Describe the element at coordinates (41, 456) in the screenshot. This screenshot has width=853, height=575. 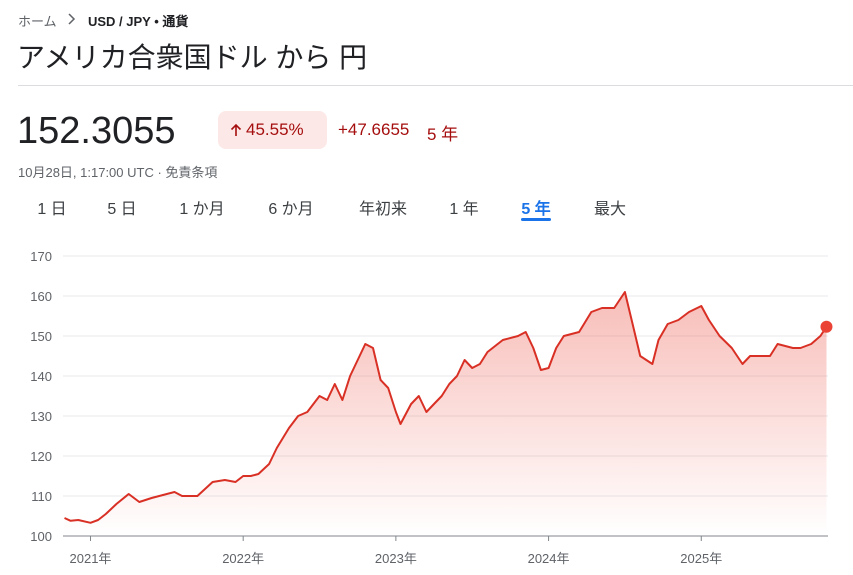
I see `y-tick-label: 120` at that location.